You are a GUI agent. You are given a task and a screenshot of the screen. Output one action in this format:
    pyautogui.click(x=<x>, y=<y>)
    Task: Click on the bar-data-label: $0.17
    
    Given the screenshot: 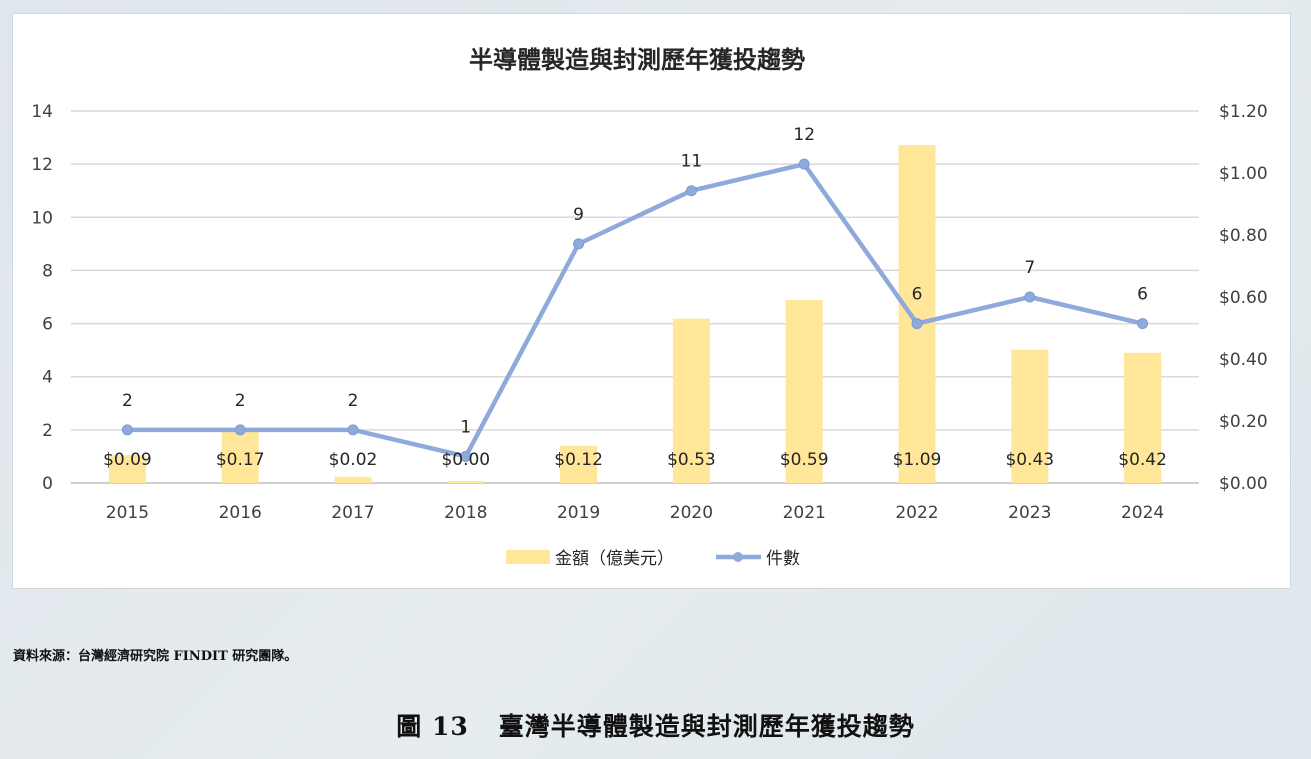 What is the action you would take?
    pyautogui.click(x=240, y=460)
    